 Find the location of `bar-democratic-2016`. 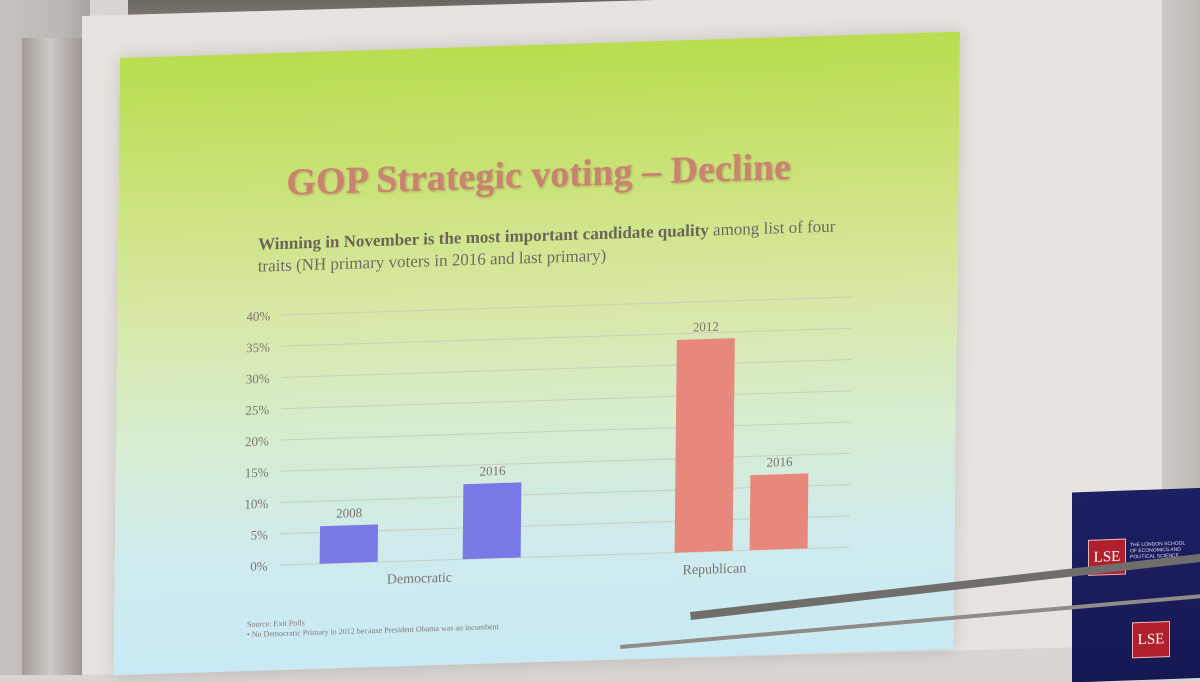

bar-democratic-2016 is located at coordinates (492, 521).